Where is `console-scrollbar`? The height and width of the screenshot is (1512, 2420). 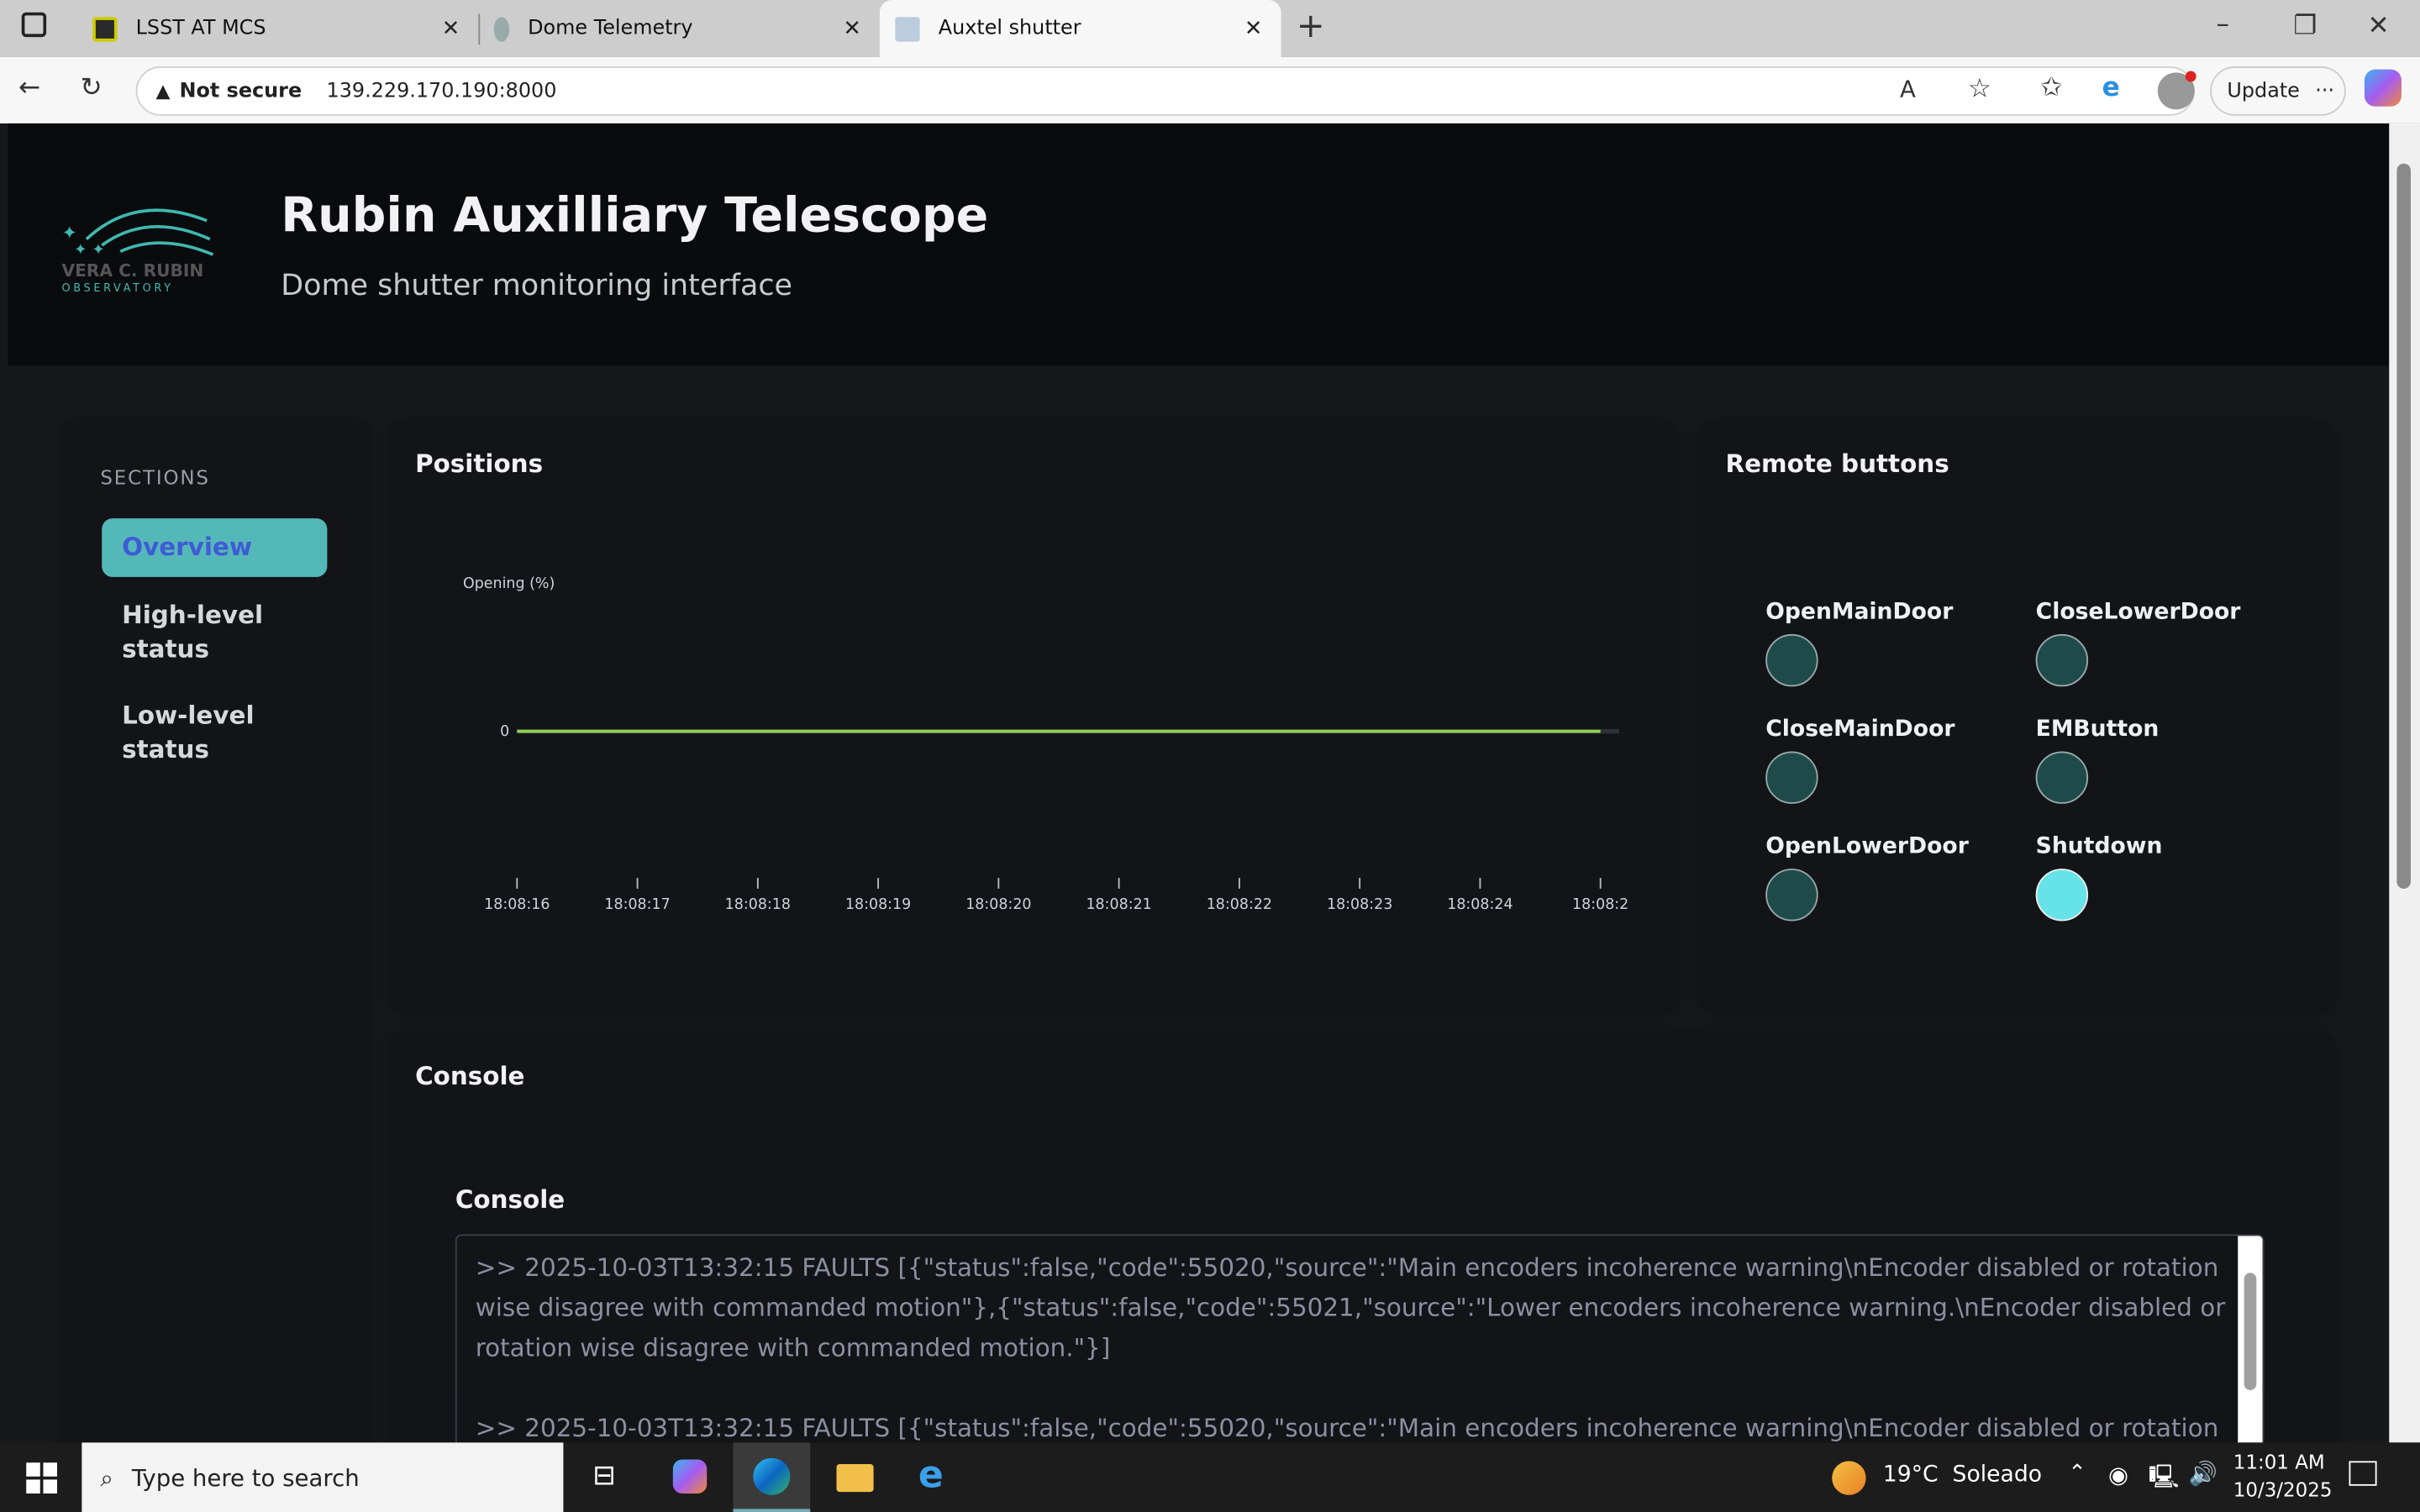 console-scrollbar is located at coordinates (2250, 1339).